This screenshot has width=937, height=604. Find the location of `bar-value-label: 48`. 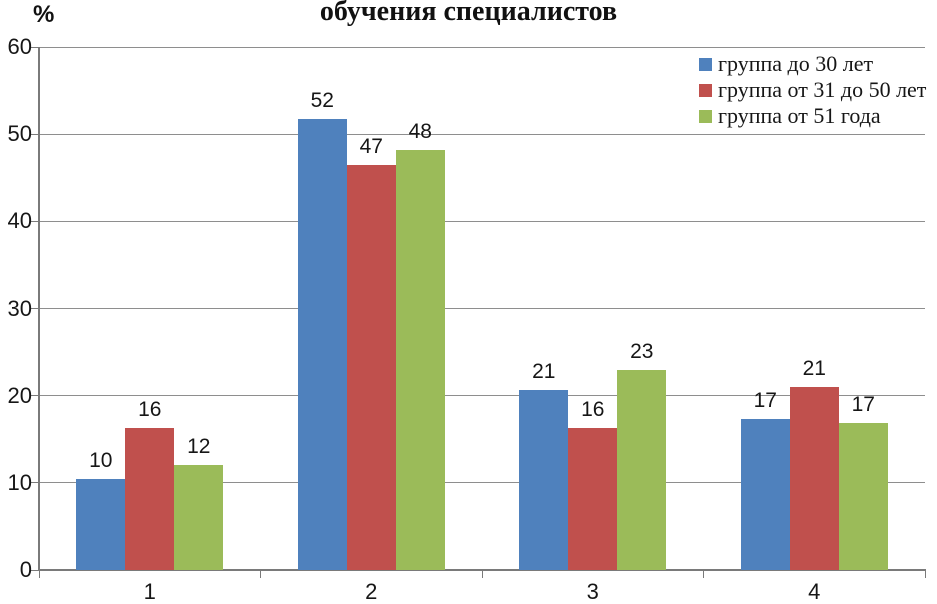

bar-value-label: 48 is located at coordinates (420, 131).